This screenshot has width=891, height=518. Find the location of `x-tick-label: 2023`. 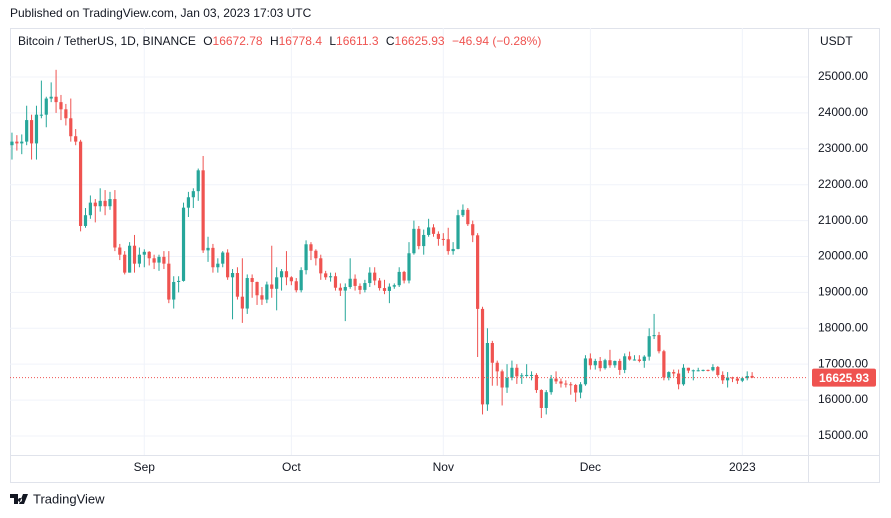

x-tick-label: 2023 is located at coordinates (742, 467).